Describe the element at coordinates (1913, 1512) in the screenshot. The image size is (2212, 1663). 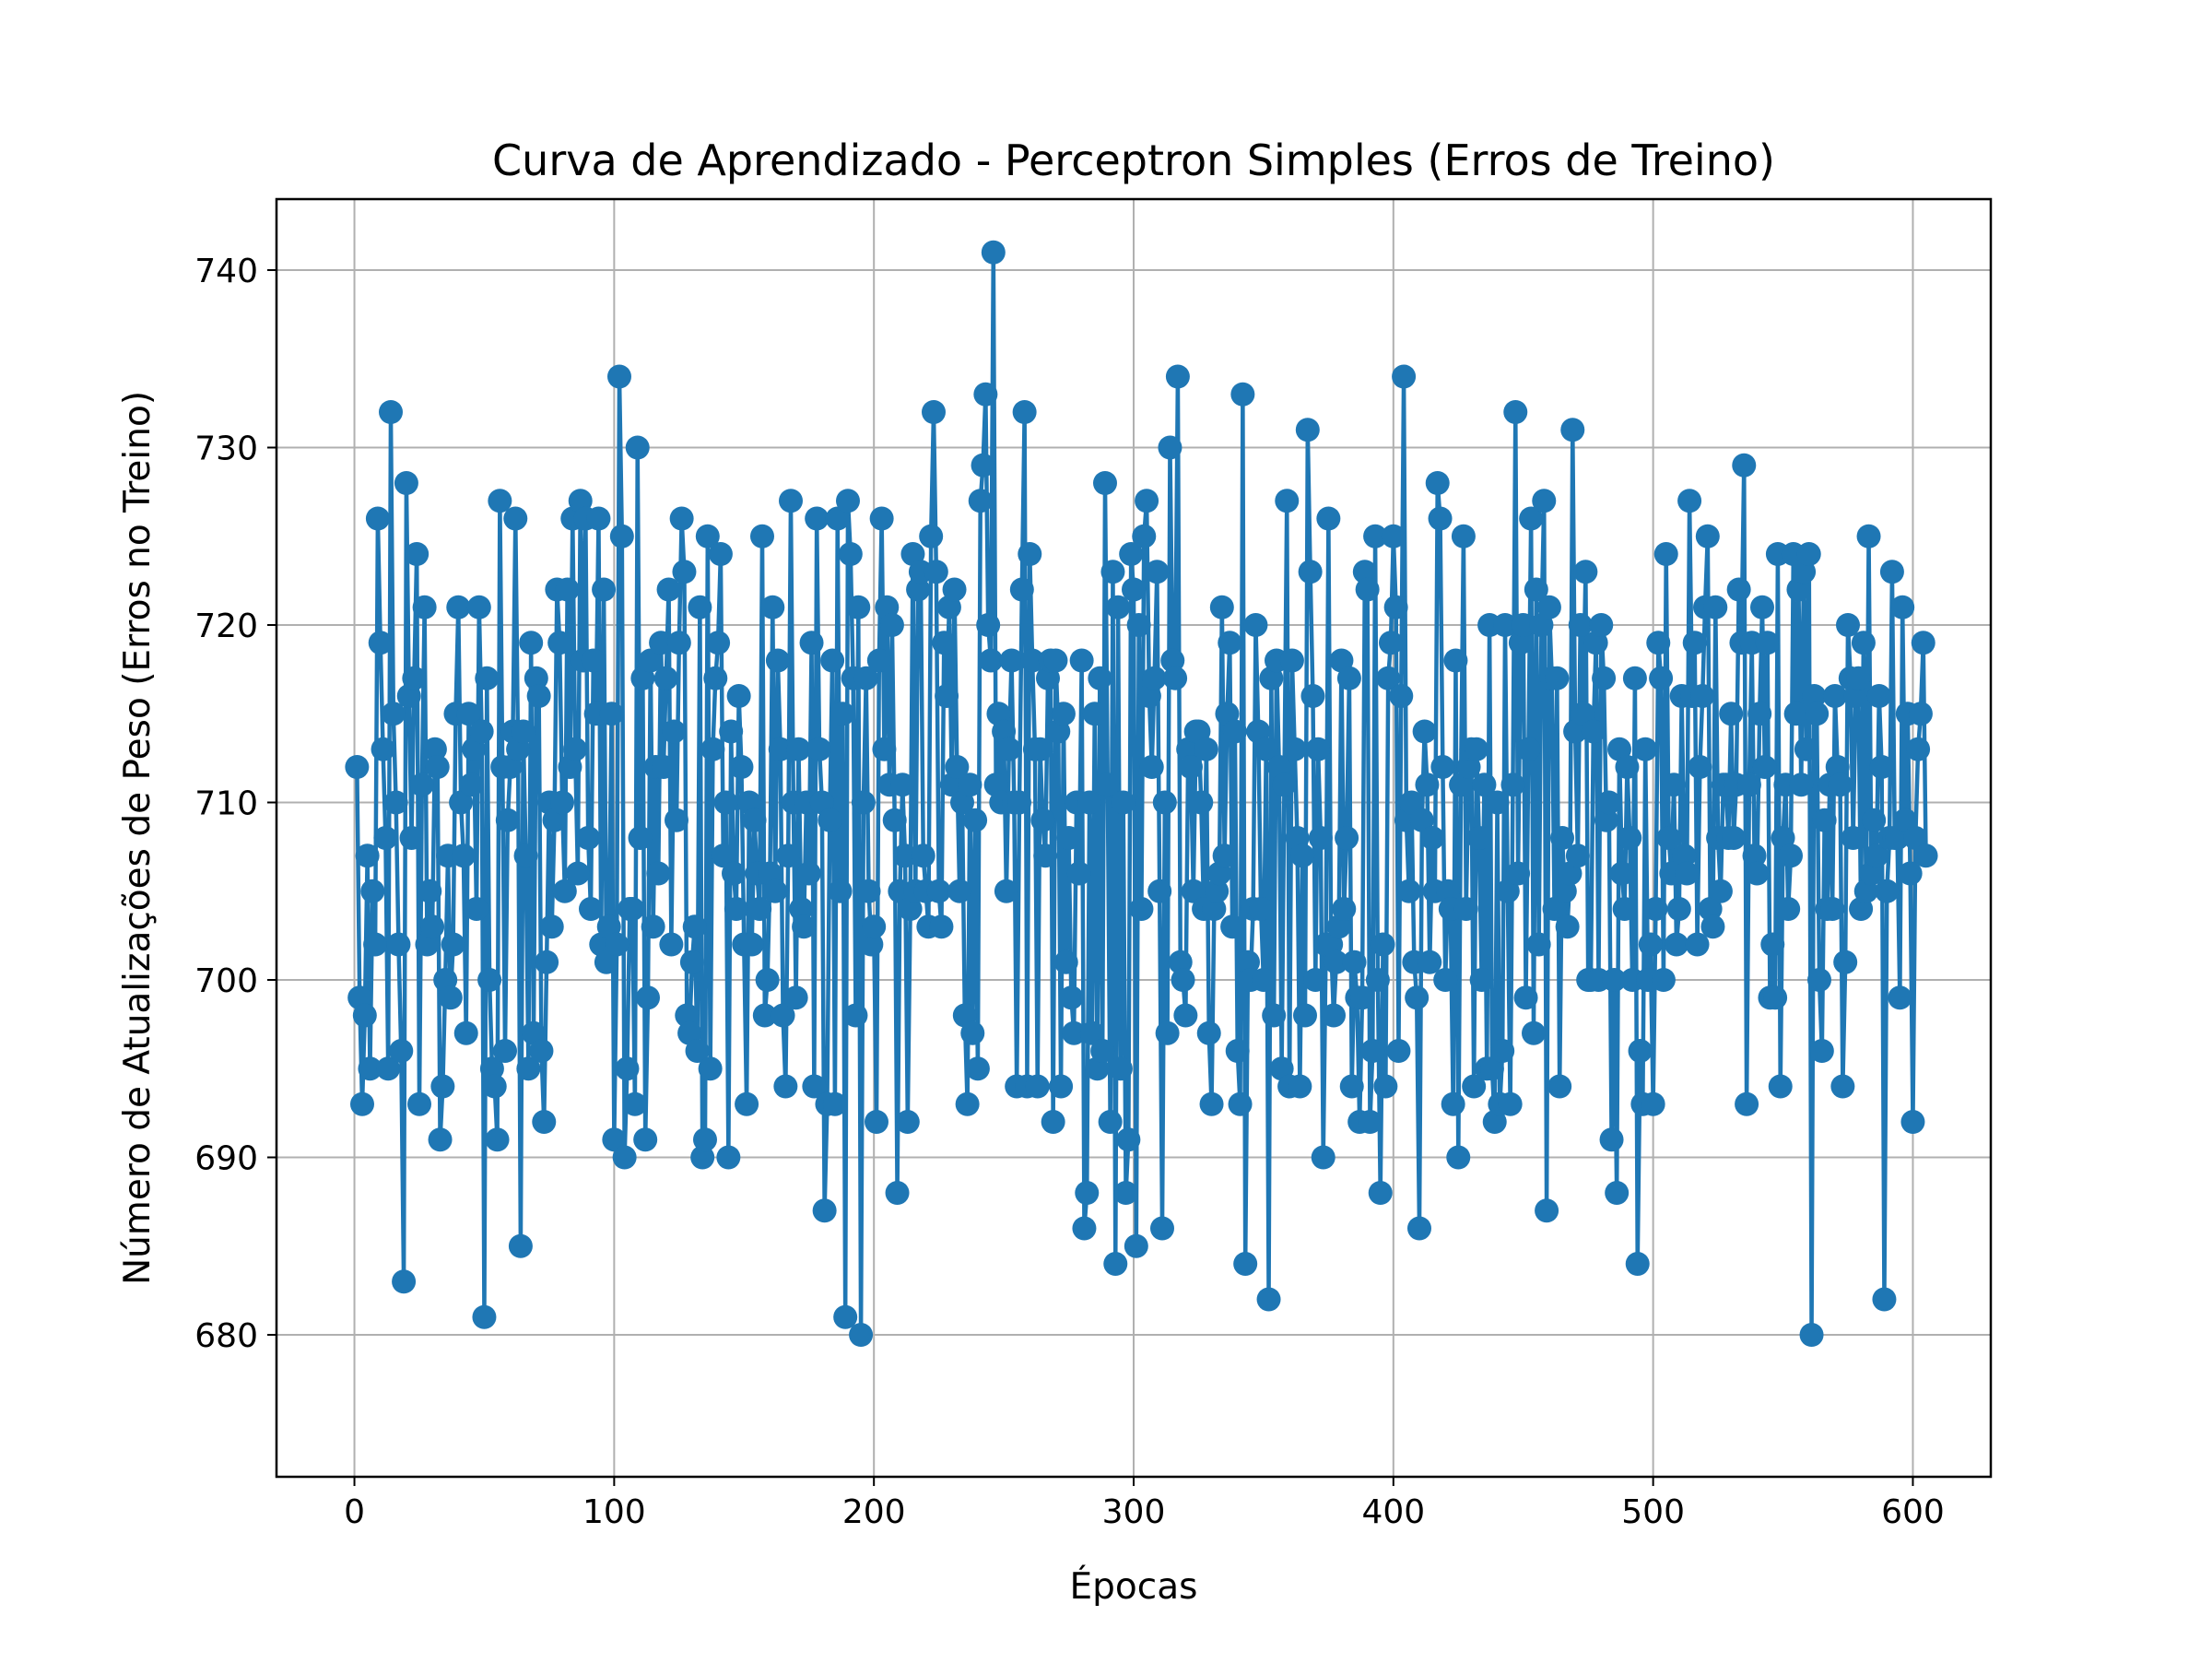
I see `x-tick-label: 600` at that location.